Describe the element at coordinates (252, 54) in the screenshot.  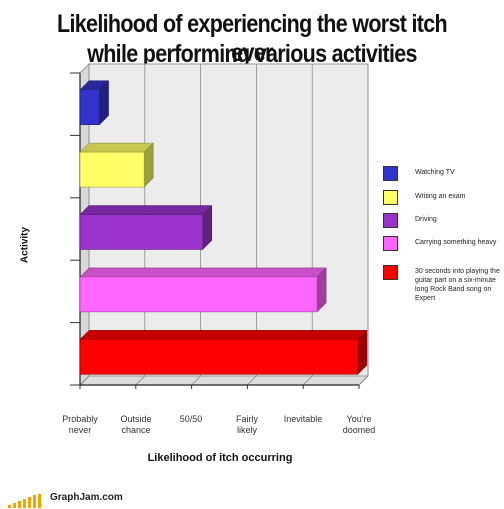
I see `chart-title-line-2: while performing various activities` at that location.